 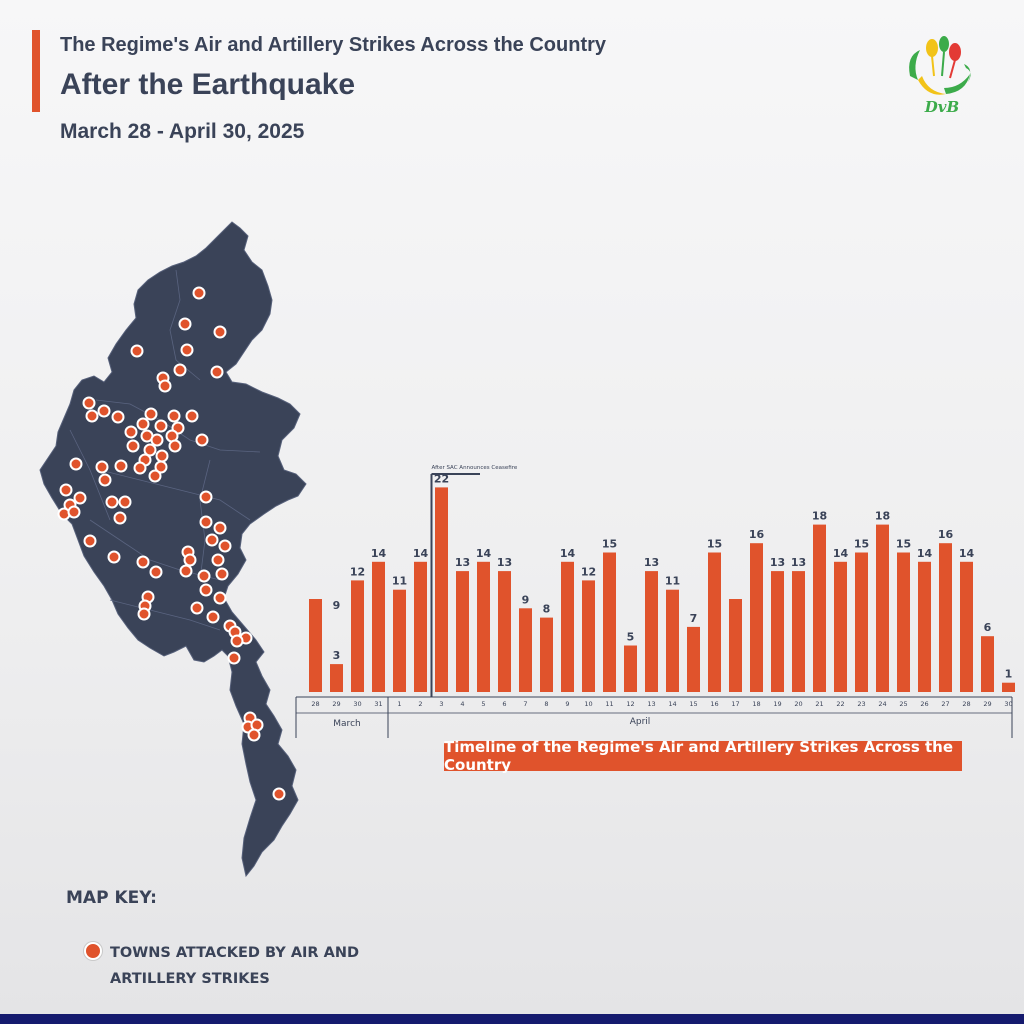 I want to click on date-range: March 28 - April 30, 2025, so click(x=182, y=131).